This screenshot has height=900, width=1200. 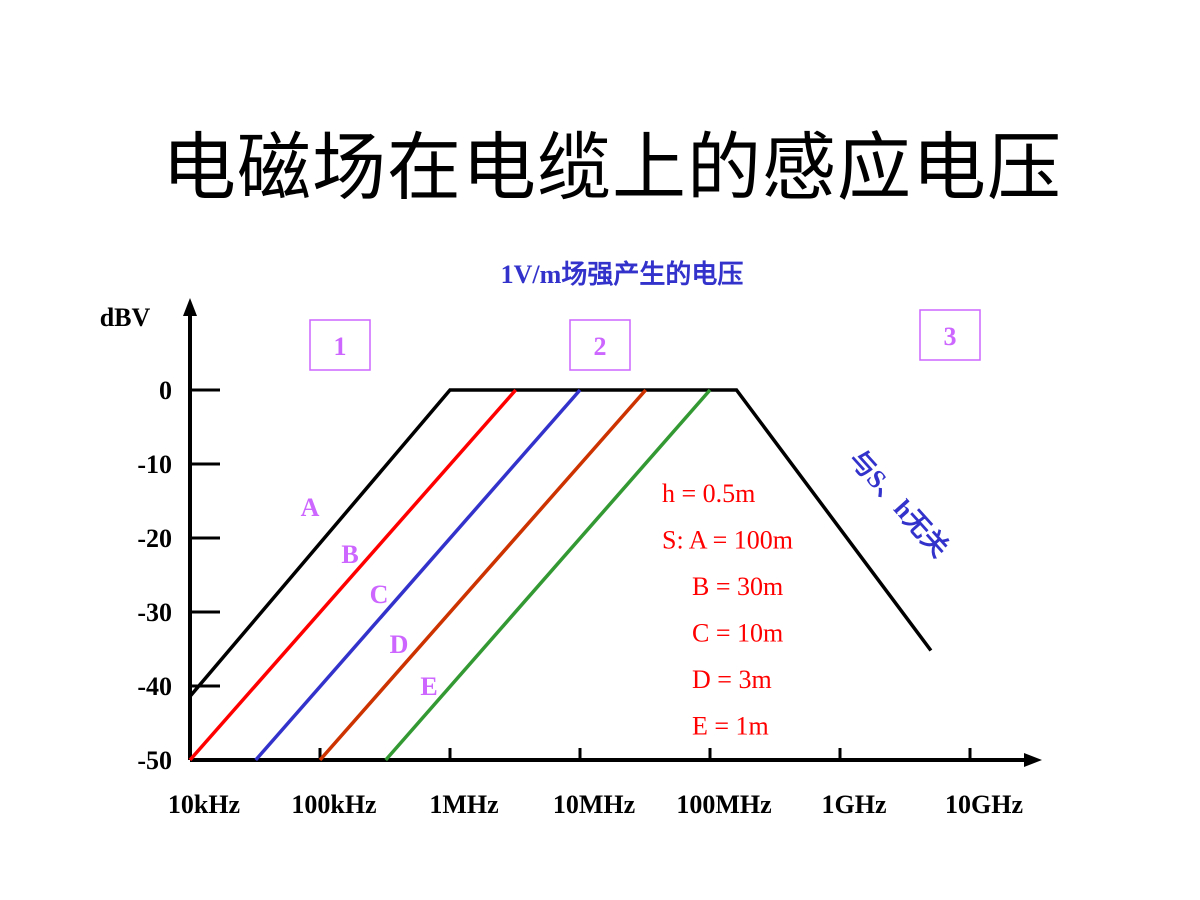 I want to click on x-tick-label: 10GHz, so click(x=984, y=804).